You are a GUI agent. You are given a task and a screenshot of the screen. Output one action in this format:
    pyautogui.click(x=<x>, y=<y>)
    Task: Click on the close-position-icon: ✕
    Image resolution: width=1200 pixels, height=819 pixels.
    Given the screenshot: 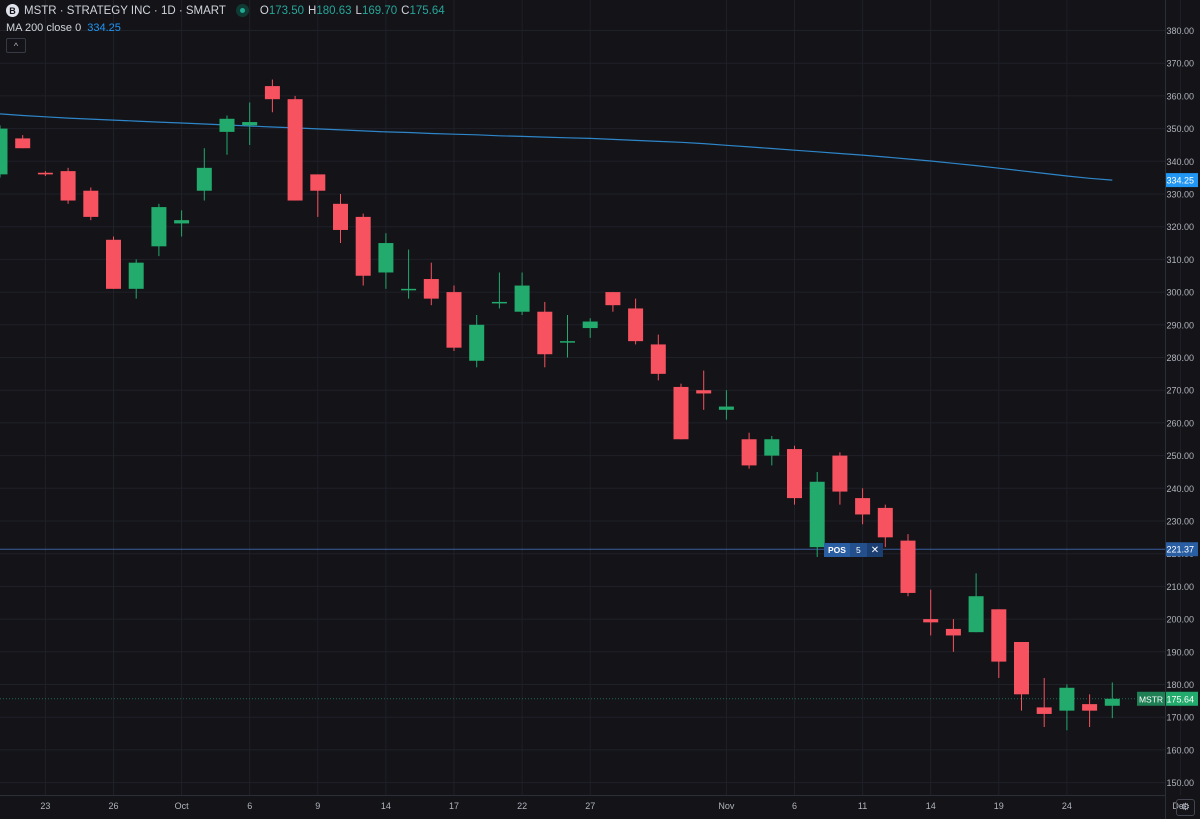 What is the action you would take?
    pyautogui.click(x=875, y=550)
    